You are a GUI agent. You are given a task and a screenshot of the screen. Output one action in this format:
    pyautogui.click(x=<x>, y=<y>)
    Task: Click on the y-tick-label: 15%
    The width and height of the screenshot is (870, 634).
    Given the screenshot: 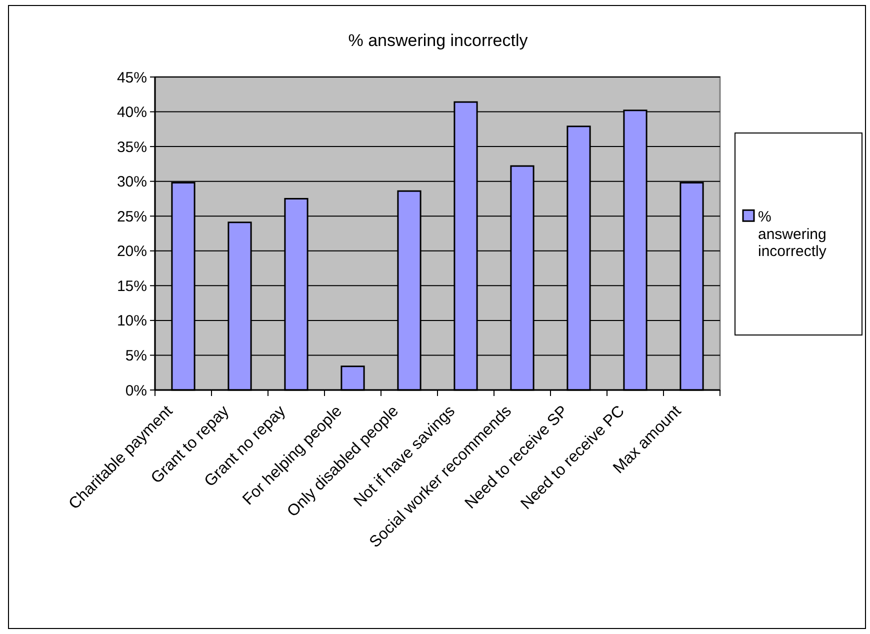 What is the action you would take?
    pyautogui.click(x=131, y=286)
    